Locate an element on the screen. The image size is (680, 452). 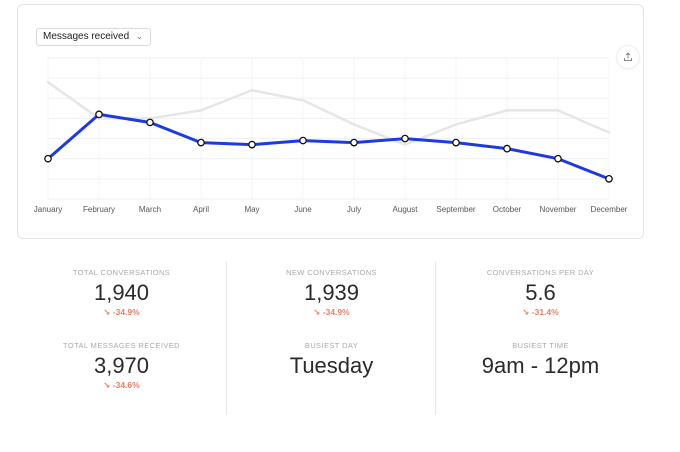
stat-total-conversations: TOTAL CONVERSATIONS 1,940 ↘ -34.9% is located at coordinates (121, 293).